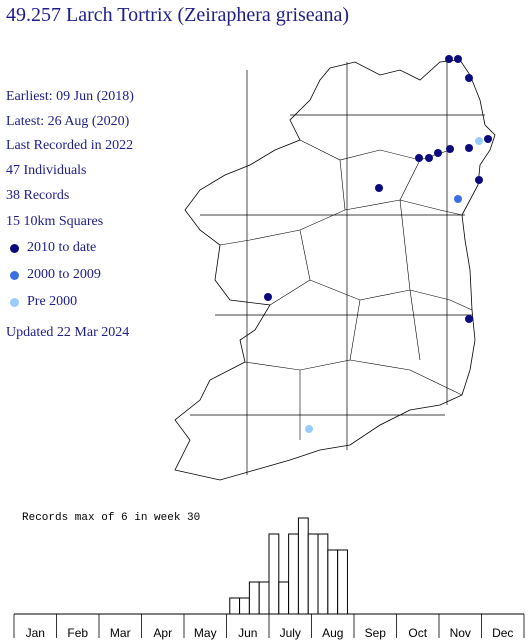  I want to click on earliest: Earliest: 09 Jun (2018), so click(70, 96).